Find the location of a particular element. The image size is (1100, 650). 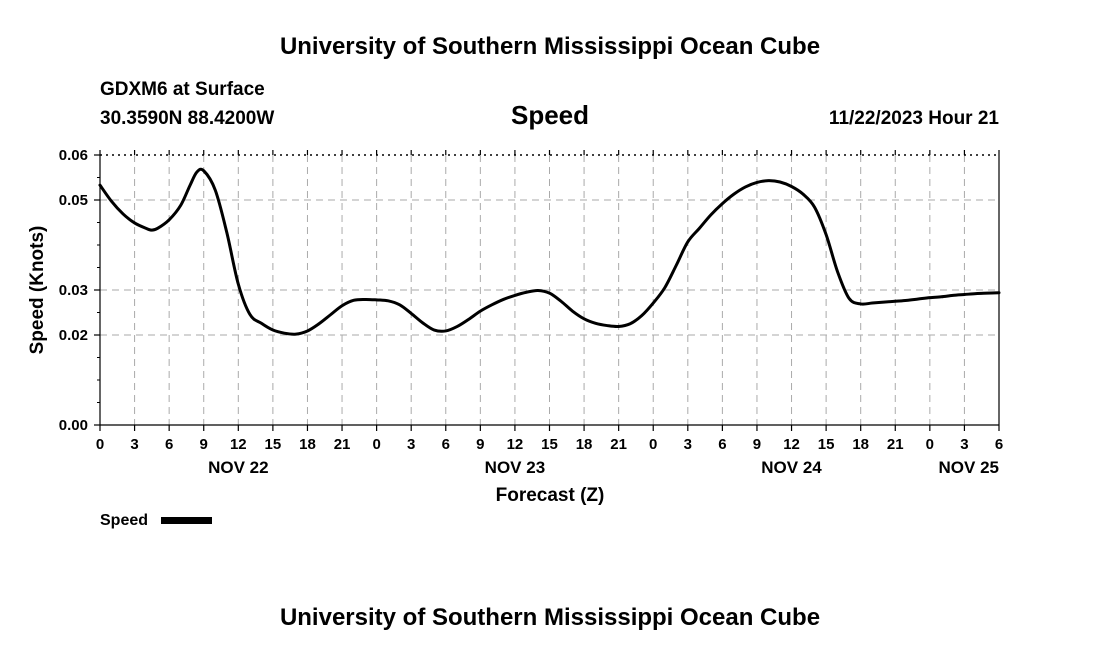

legend-label: Speed is located at coordinates (124, 520).